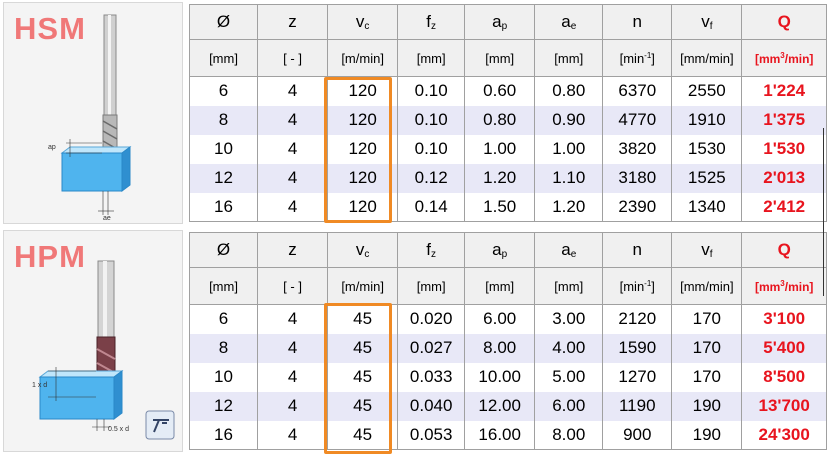 The image size is (827, 454). What do you see at coordinates (784, 435) in the screenshot?
I see `q-cell: 24'300` at bounding box center [784, 435].